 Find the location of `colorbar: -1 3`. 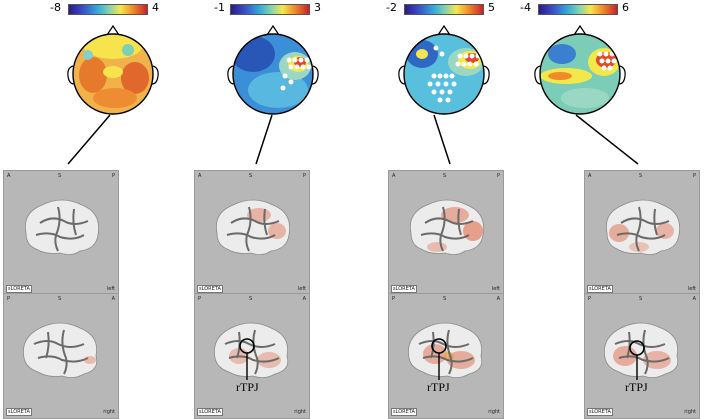

colorbar: -1 3 is located at coordinates (273, 9).